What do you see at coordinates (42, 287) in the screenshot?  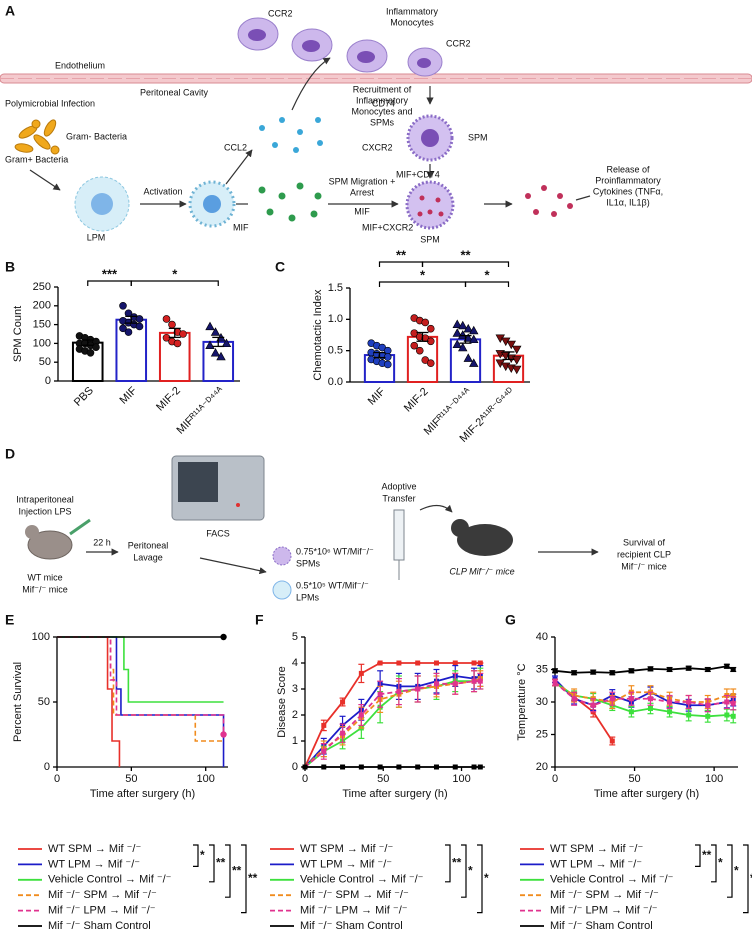 I see `y-tick-label: 250` at bounding box center [42, 287].